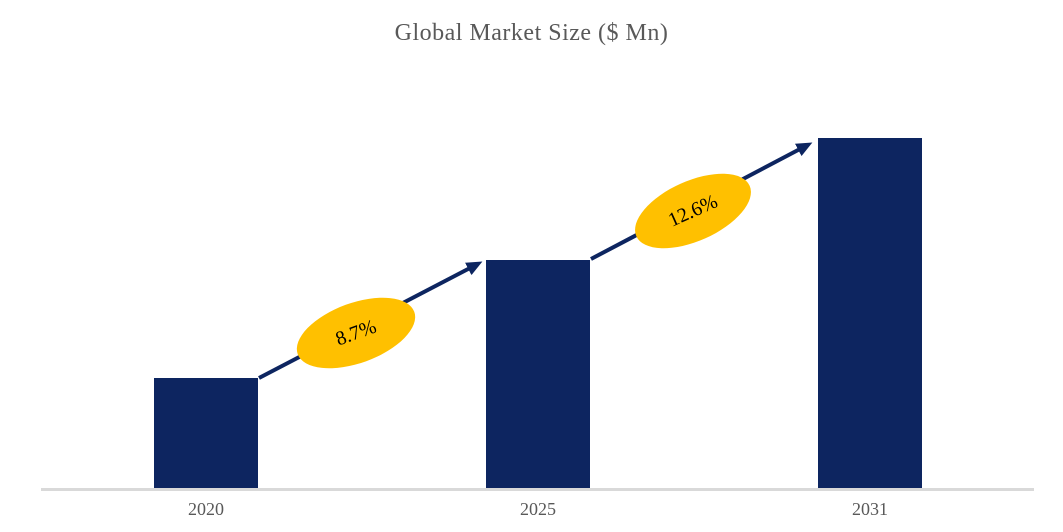 The height and width of the screenshot is (532, 1063). Describe the element at coordinates (870, 313) in the screenshot. I see `bar-2031` at that location.